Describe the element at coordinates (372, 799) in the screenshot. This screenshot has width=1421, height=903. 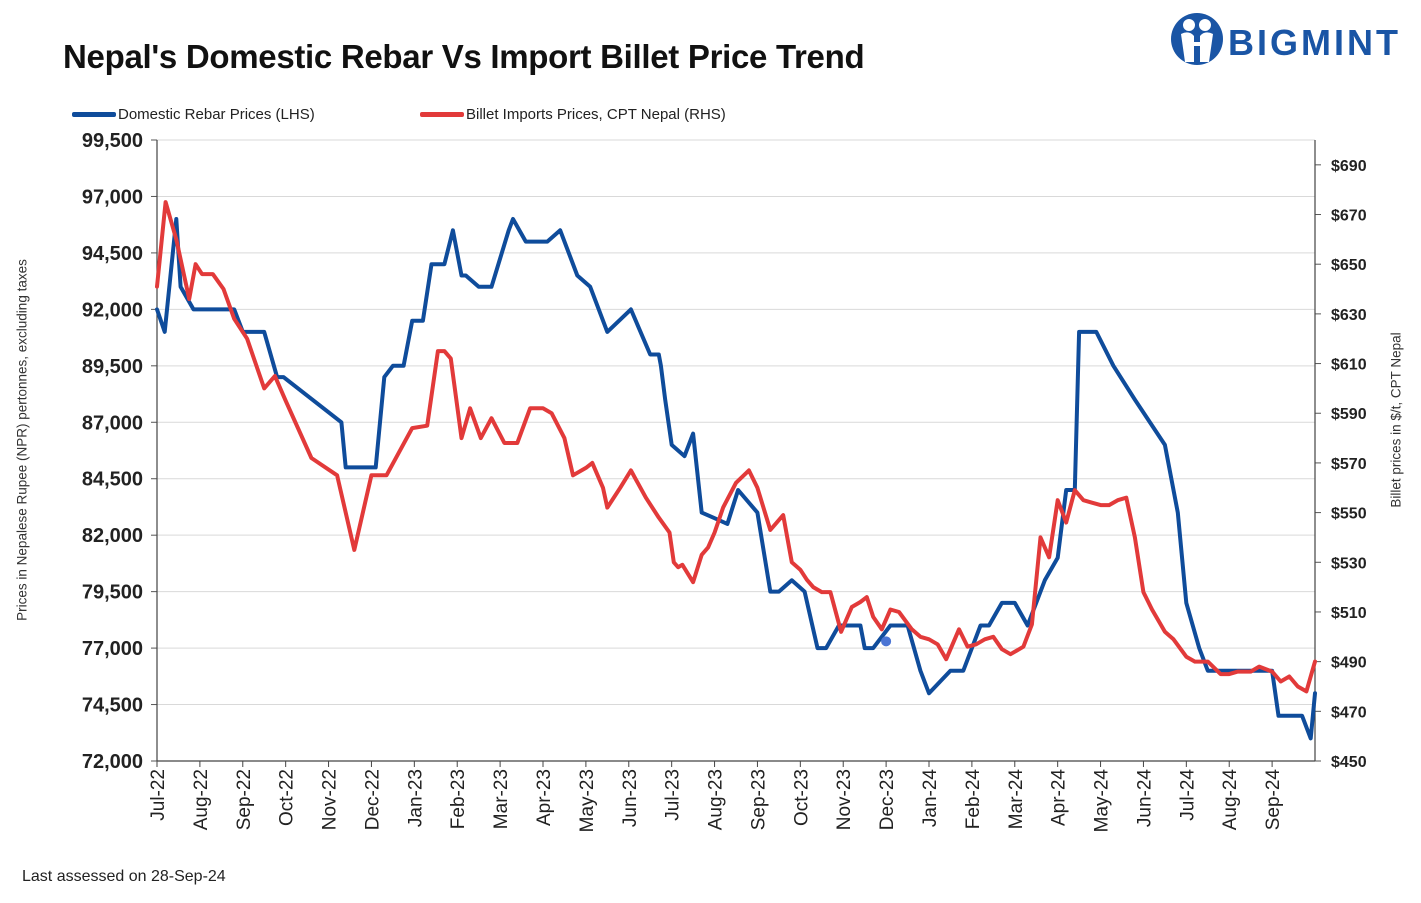
I see `x-tick-label: Dec-22` at that location.